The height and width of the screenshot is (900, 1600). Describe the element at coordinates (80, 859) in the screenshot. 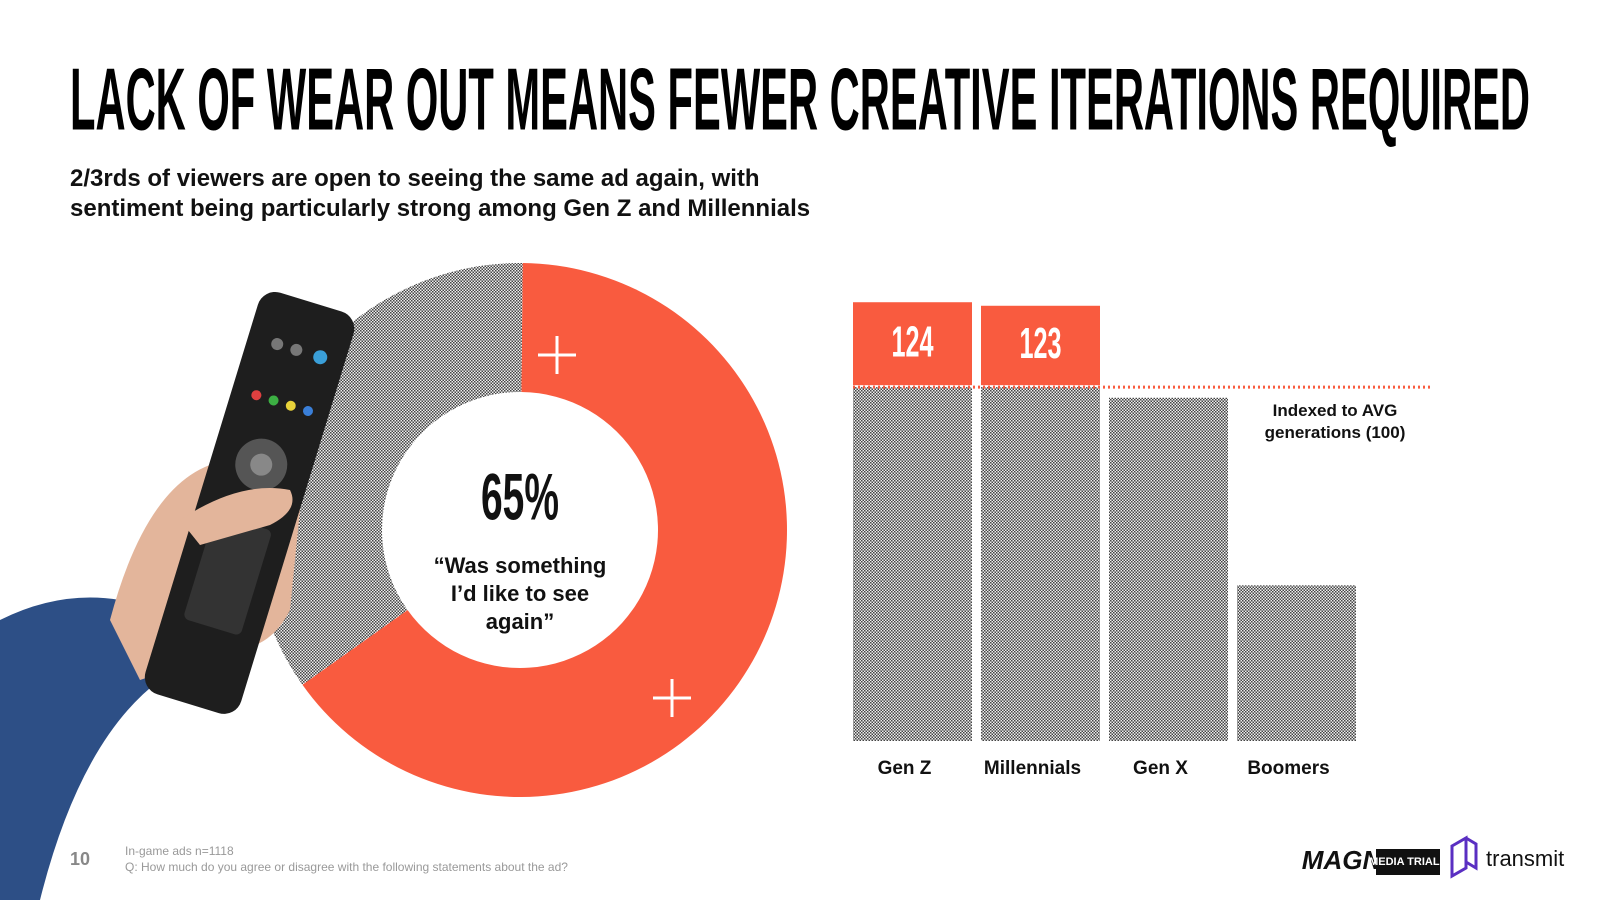

I see `page-number: 10` at that location.